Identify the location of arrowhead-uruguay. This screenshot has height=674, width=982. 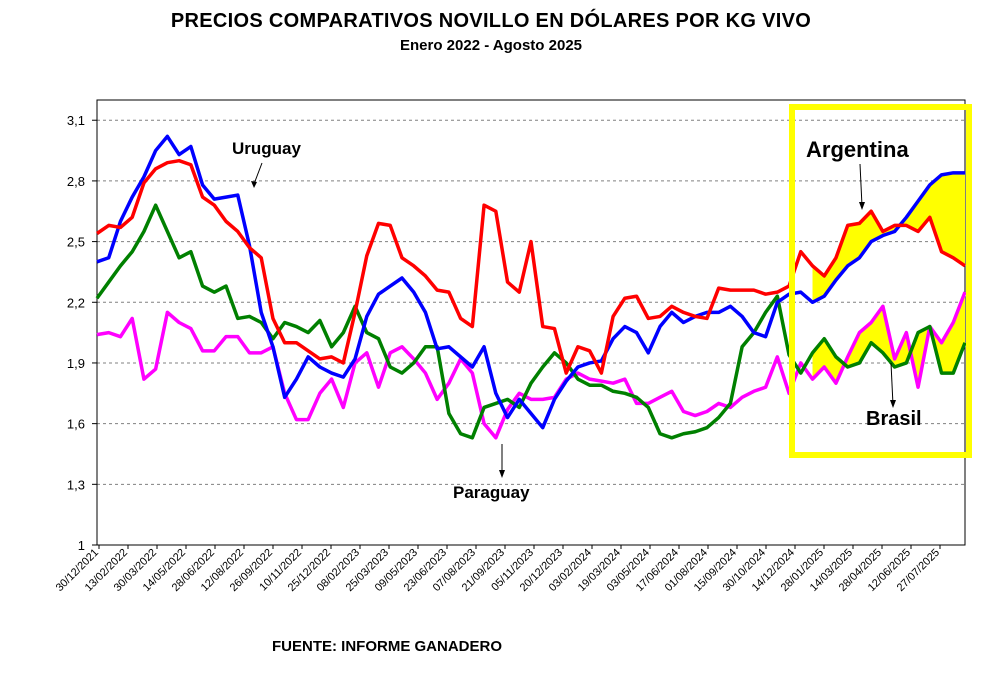
(254, 184).